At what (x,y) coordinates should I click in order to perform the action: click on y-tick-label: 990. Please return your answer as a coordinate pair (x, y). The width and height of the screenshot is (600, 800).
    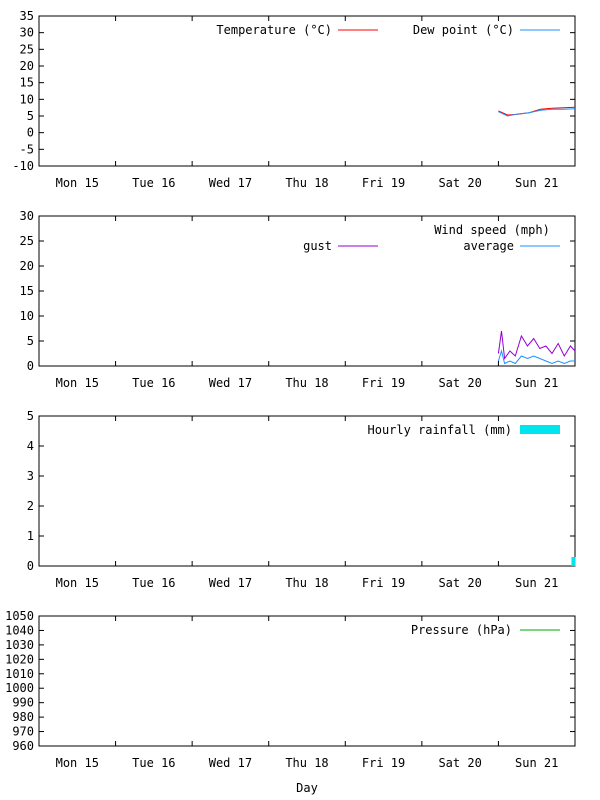
    Looking at the image, I should click on (23, 703).